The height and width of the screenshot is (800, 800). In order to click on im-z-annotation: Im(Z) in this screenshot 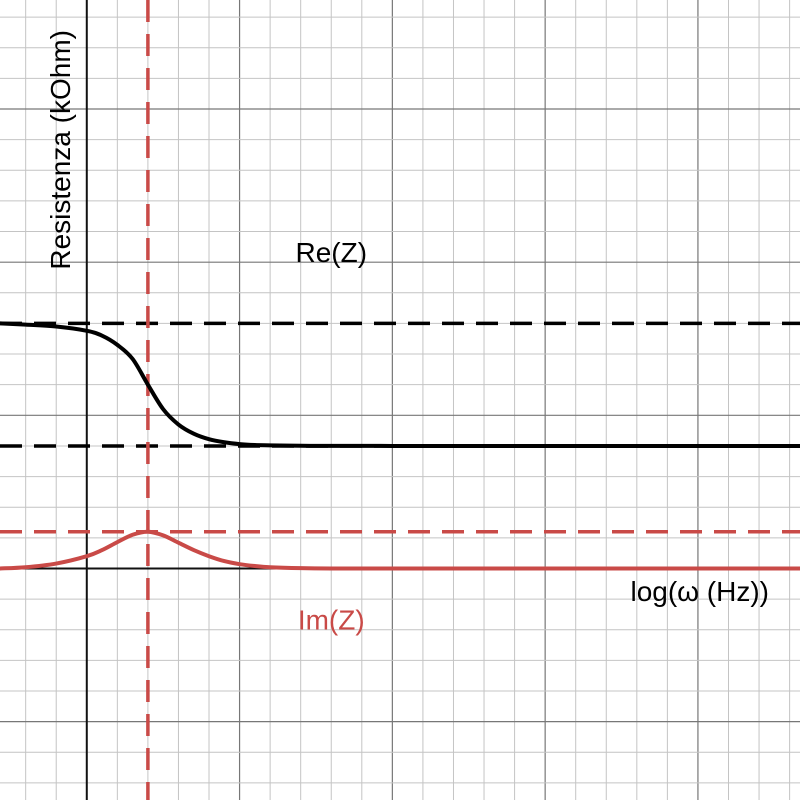, I will do `click(331, 620)`.